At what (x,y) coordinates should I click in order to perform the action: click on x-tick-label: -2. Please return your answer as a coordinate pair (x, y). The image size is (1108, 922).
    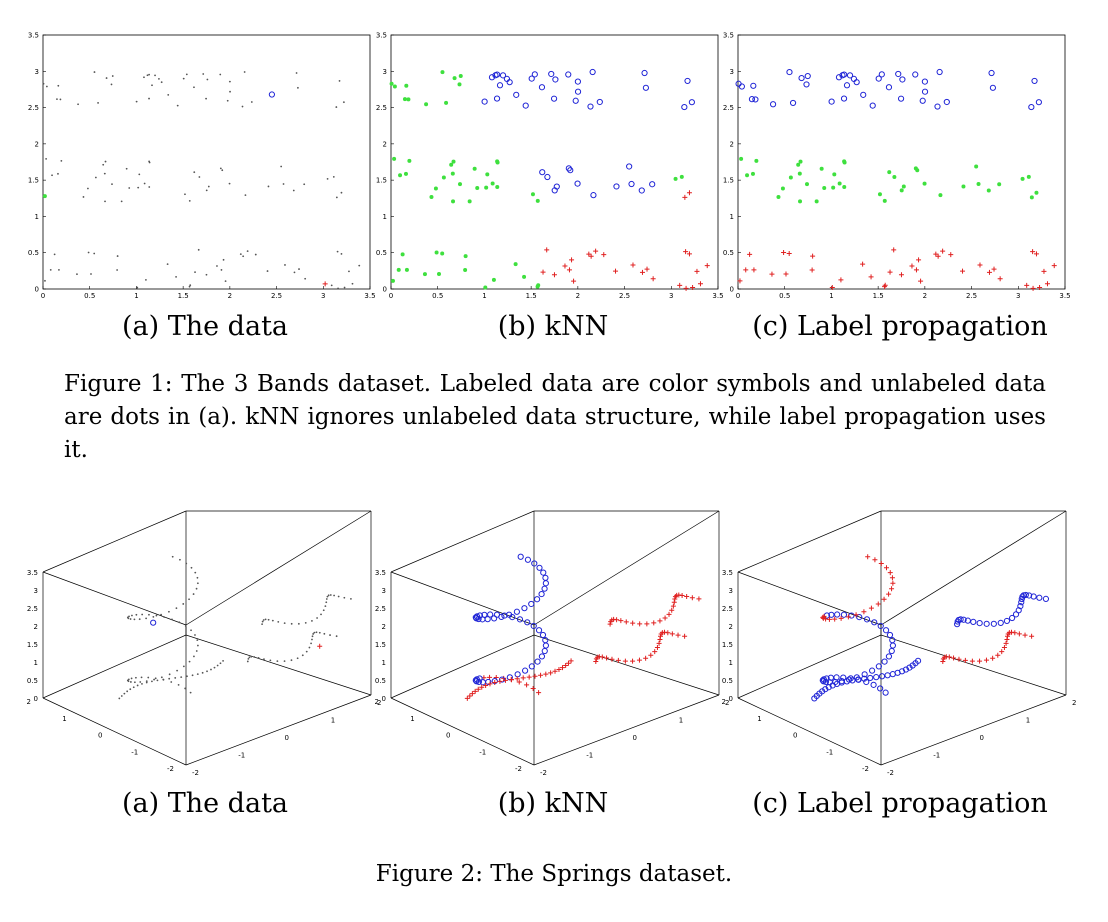
    Looking at the image, I should click on (543, 773).